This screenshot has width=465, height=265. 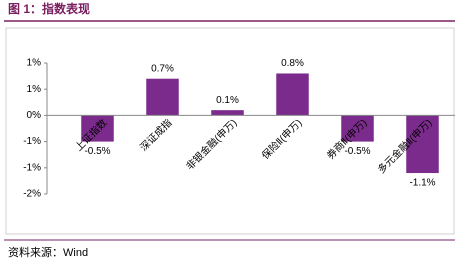 I want to click on x-tick-label: 保险Ⅱ(申万), so click(x=282, y=139).